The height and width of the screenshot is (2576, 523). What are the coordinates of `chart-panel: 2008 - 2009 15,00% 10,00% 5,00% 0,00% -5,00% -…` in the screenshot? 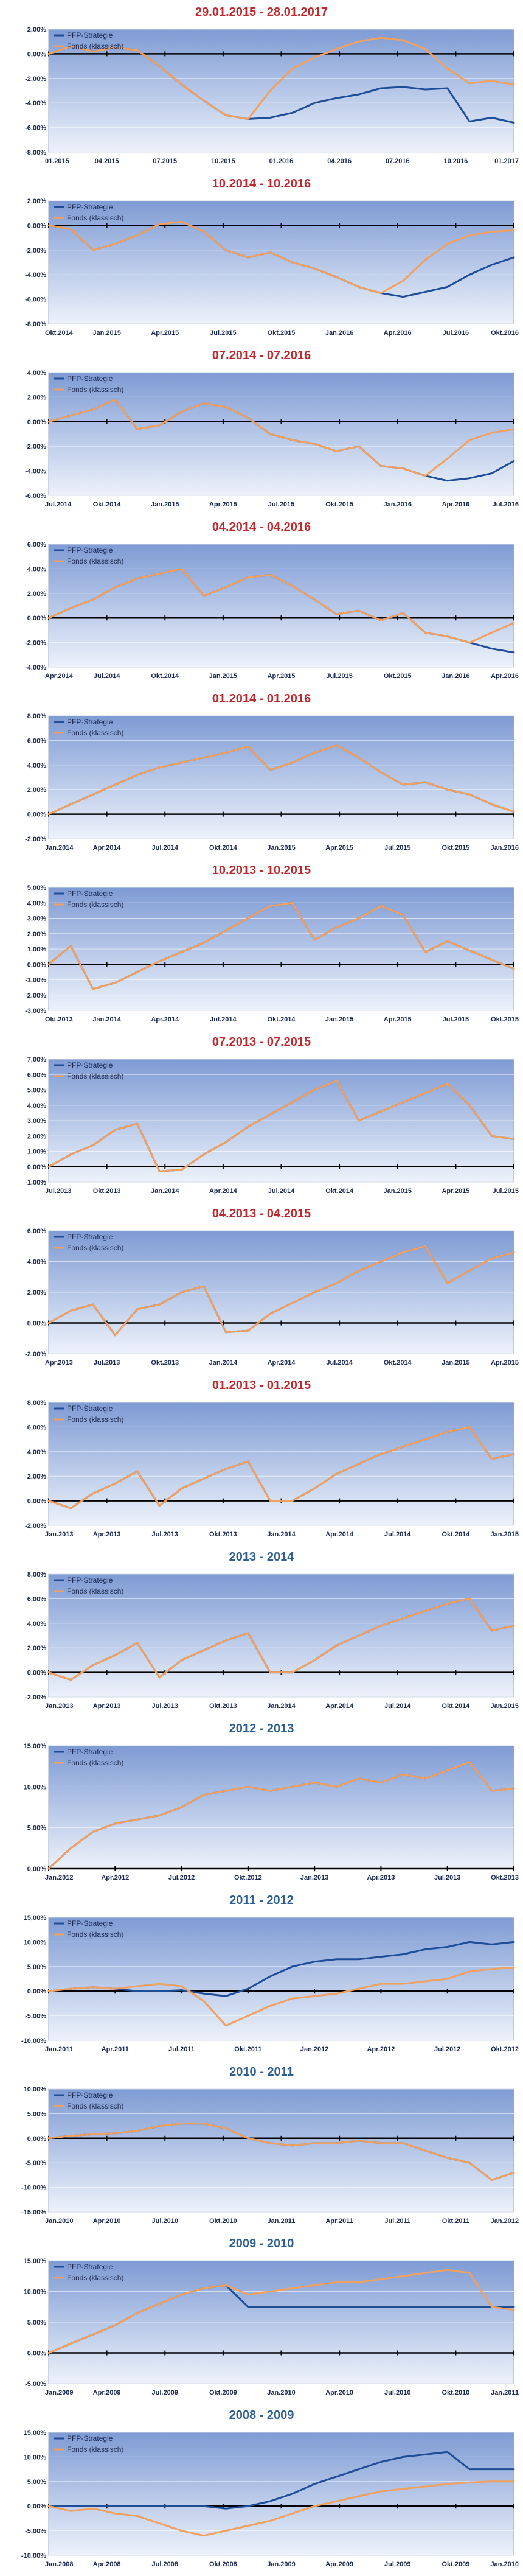 It's located at (261, 2489).